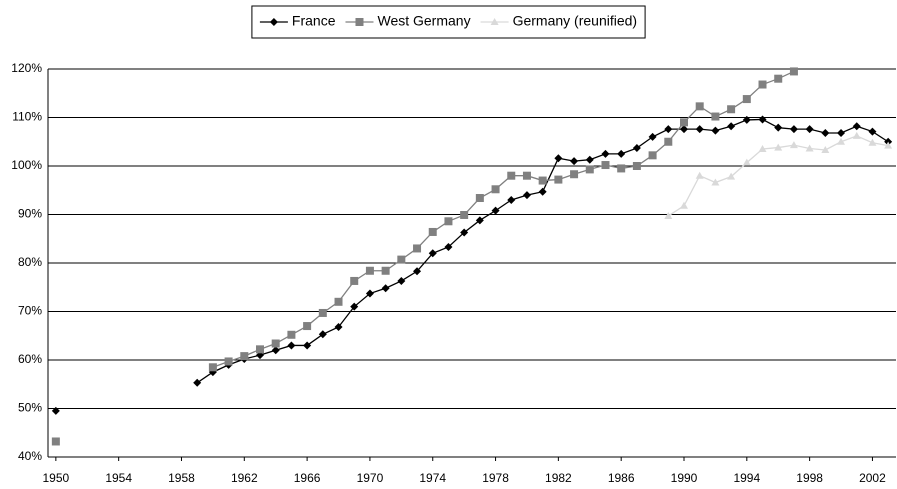  I want to click on legend-label: West Germany, so click(423, 21).